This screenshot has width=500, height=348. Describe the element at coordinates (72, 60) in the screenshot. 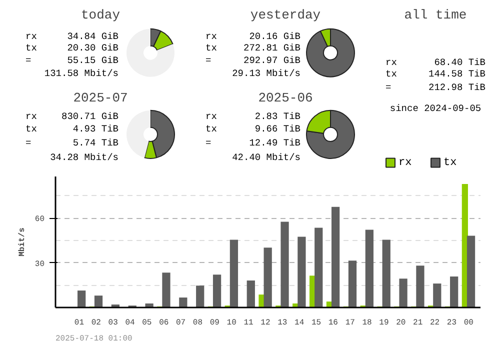

I see `text: = 55.15 GiB` at that location.